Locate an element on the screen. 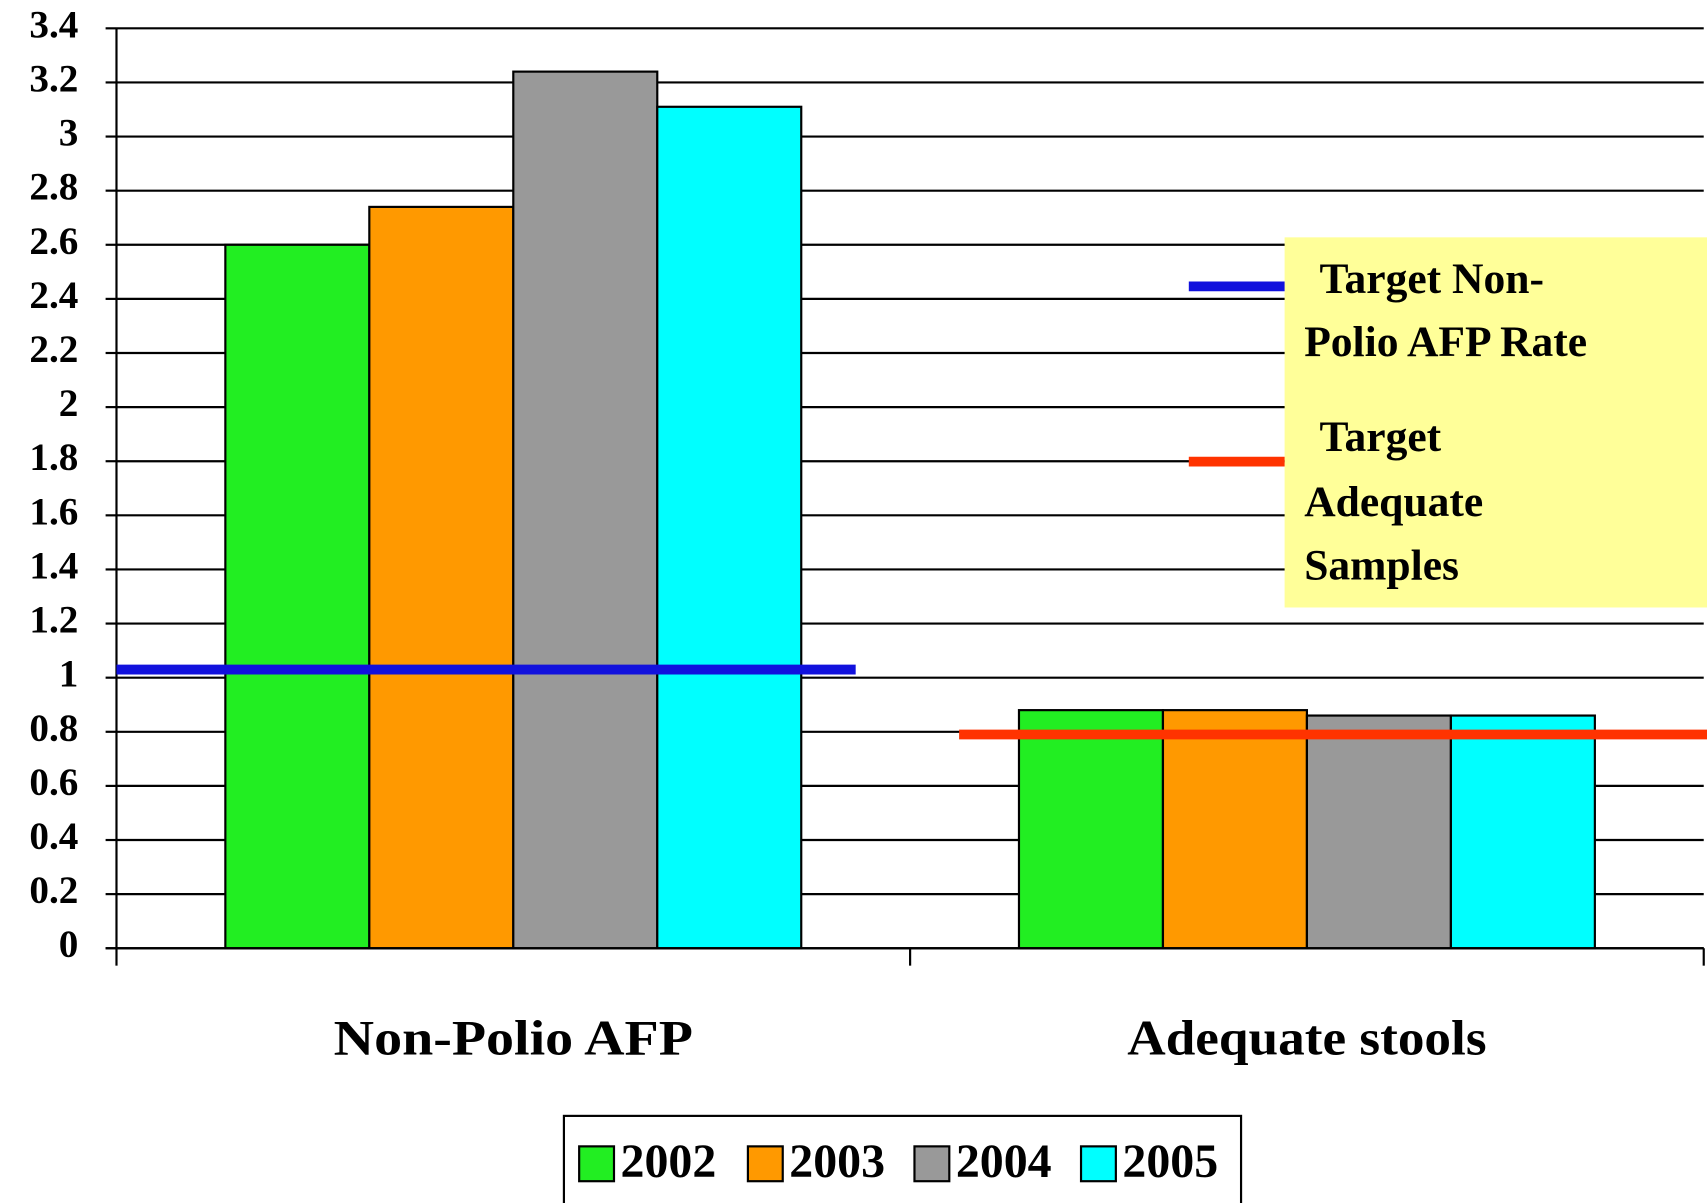 This screenshot has height=1203, width=1707. annotation-text: Target Non- is located at coordinates (1431, 279).